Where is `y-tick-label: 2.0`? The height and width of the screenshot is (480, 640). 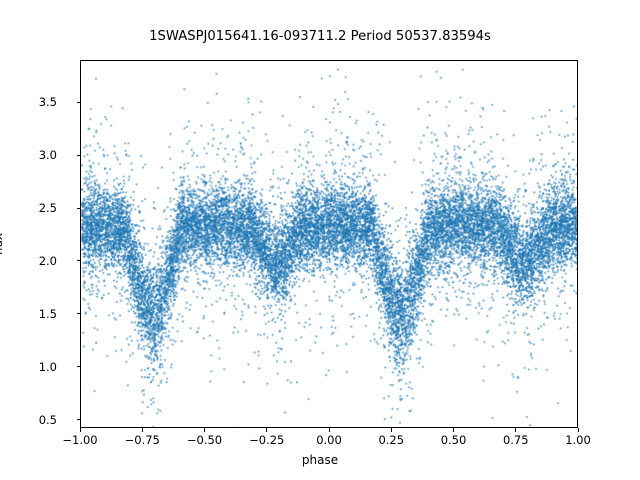
y-tick-label: 2.0 is located at coordinates (47, 260).